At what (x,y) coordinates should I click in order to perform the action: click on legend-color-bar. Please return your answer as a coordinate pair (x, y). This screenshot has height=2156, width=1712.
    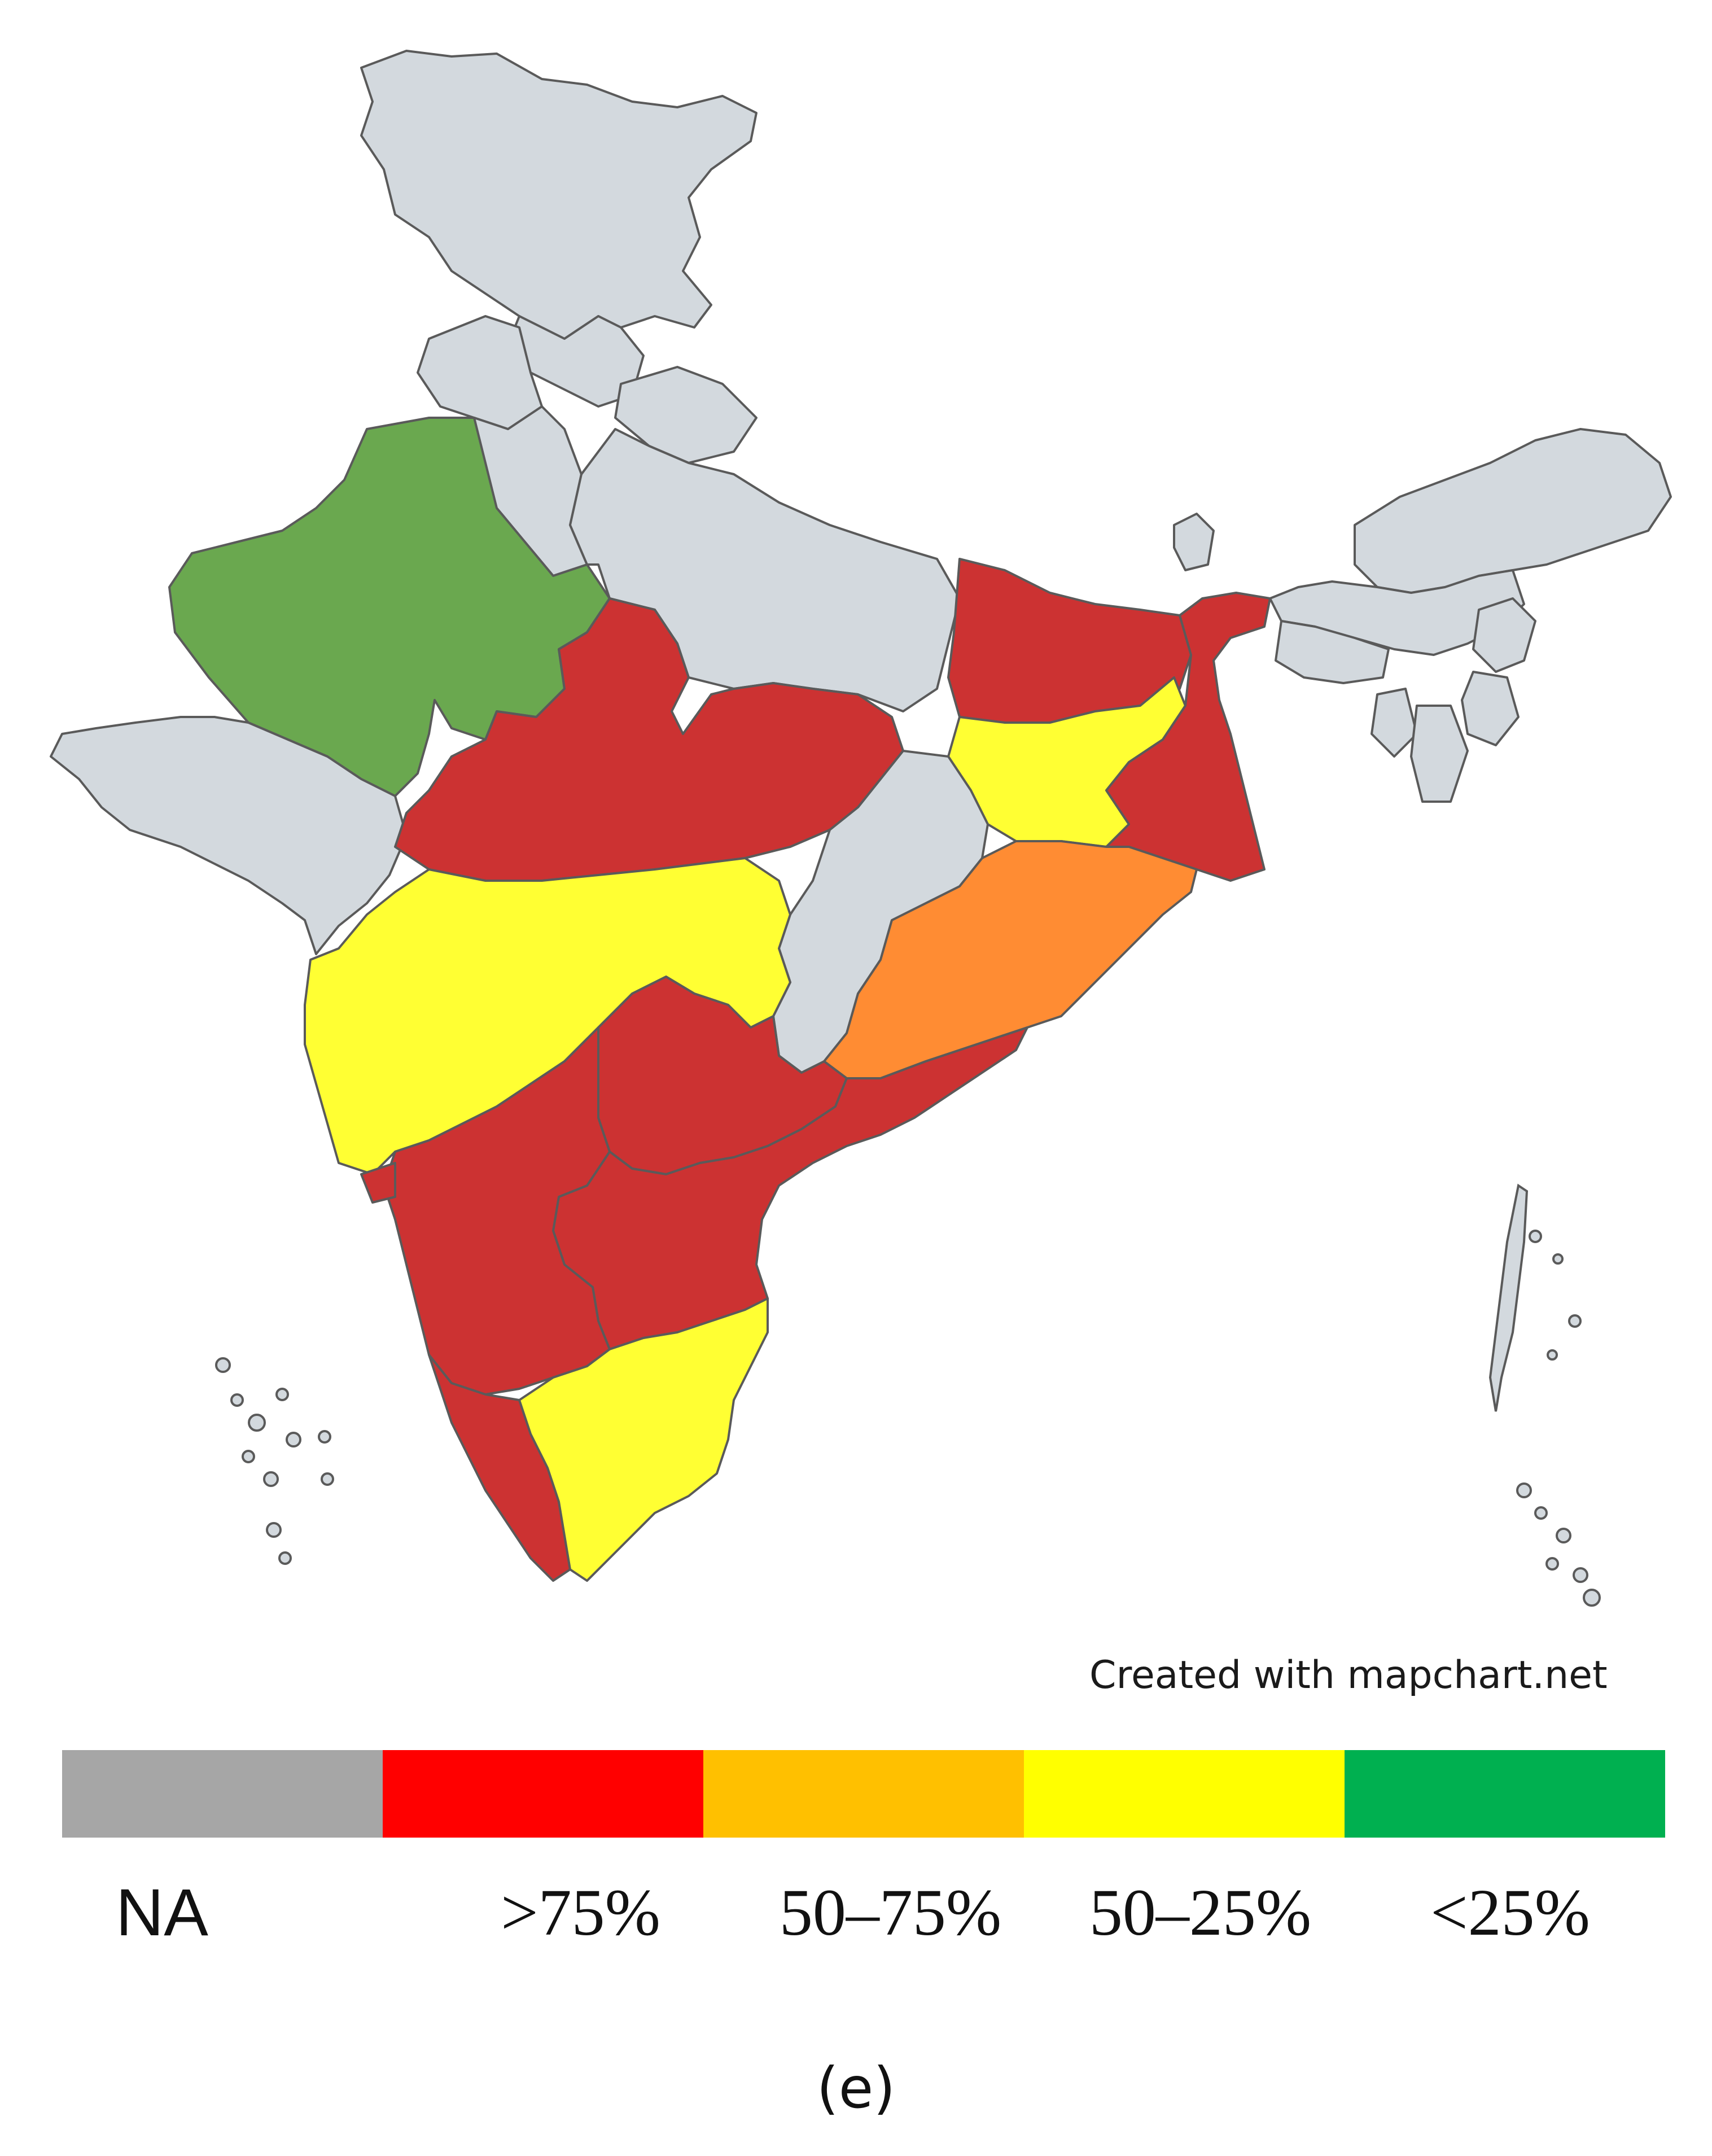
    Looking at the image, I should click on (863, 1794).